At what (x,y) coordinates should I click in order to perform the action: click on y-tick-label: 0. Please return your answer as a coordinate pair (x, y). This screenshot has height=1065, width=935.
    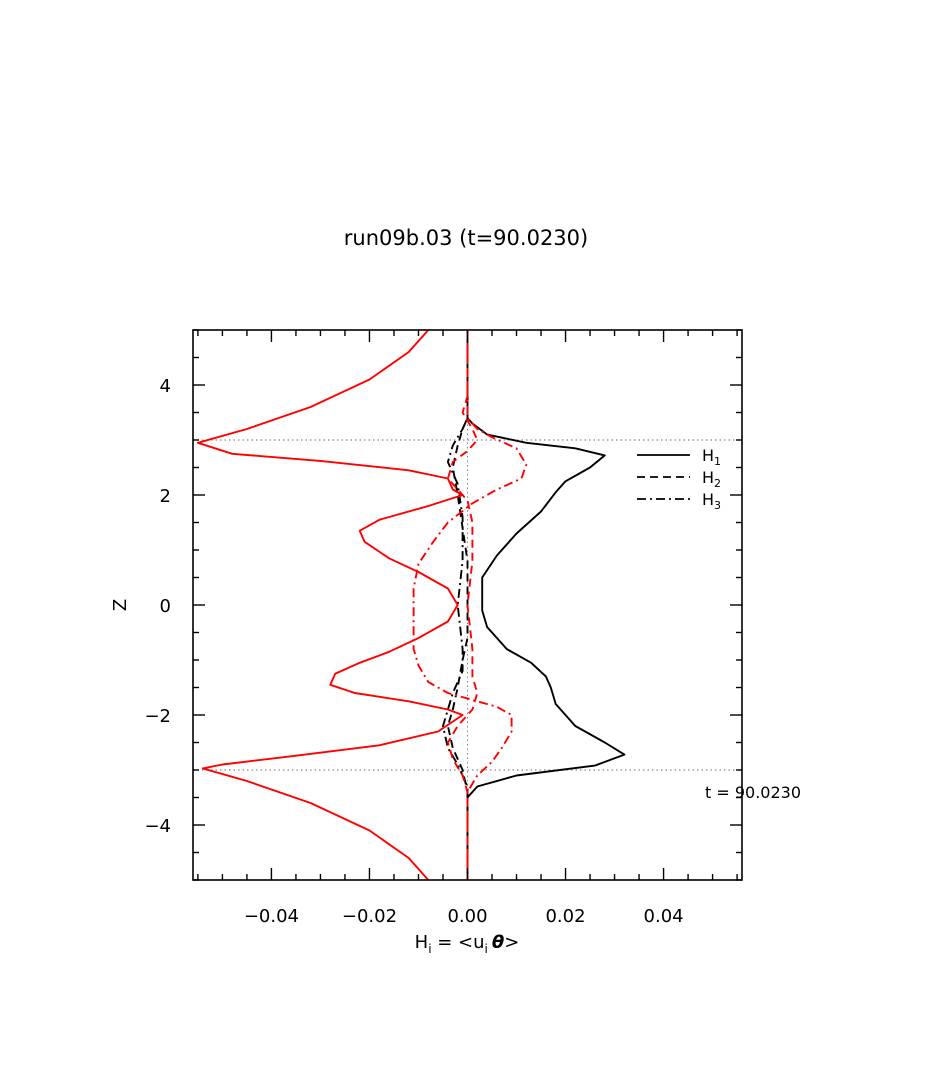
    Looking at the image, I should click on (165, 606).